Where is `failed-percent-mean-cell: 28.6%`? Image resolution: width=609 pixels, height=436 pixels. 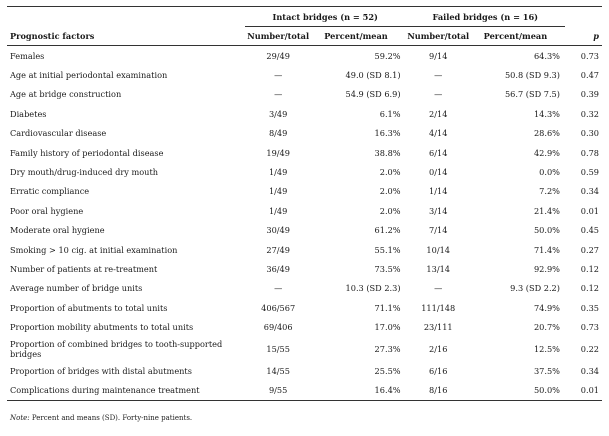
failed-percent-mean-cell: 28.6% is located at coordinates (546, 133).